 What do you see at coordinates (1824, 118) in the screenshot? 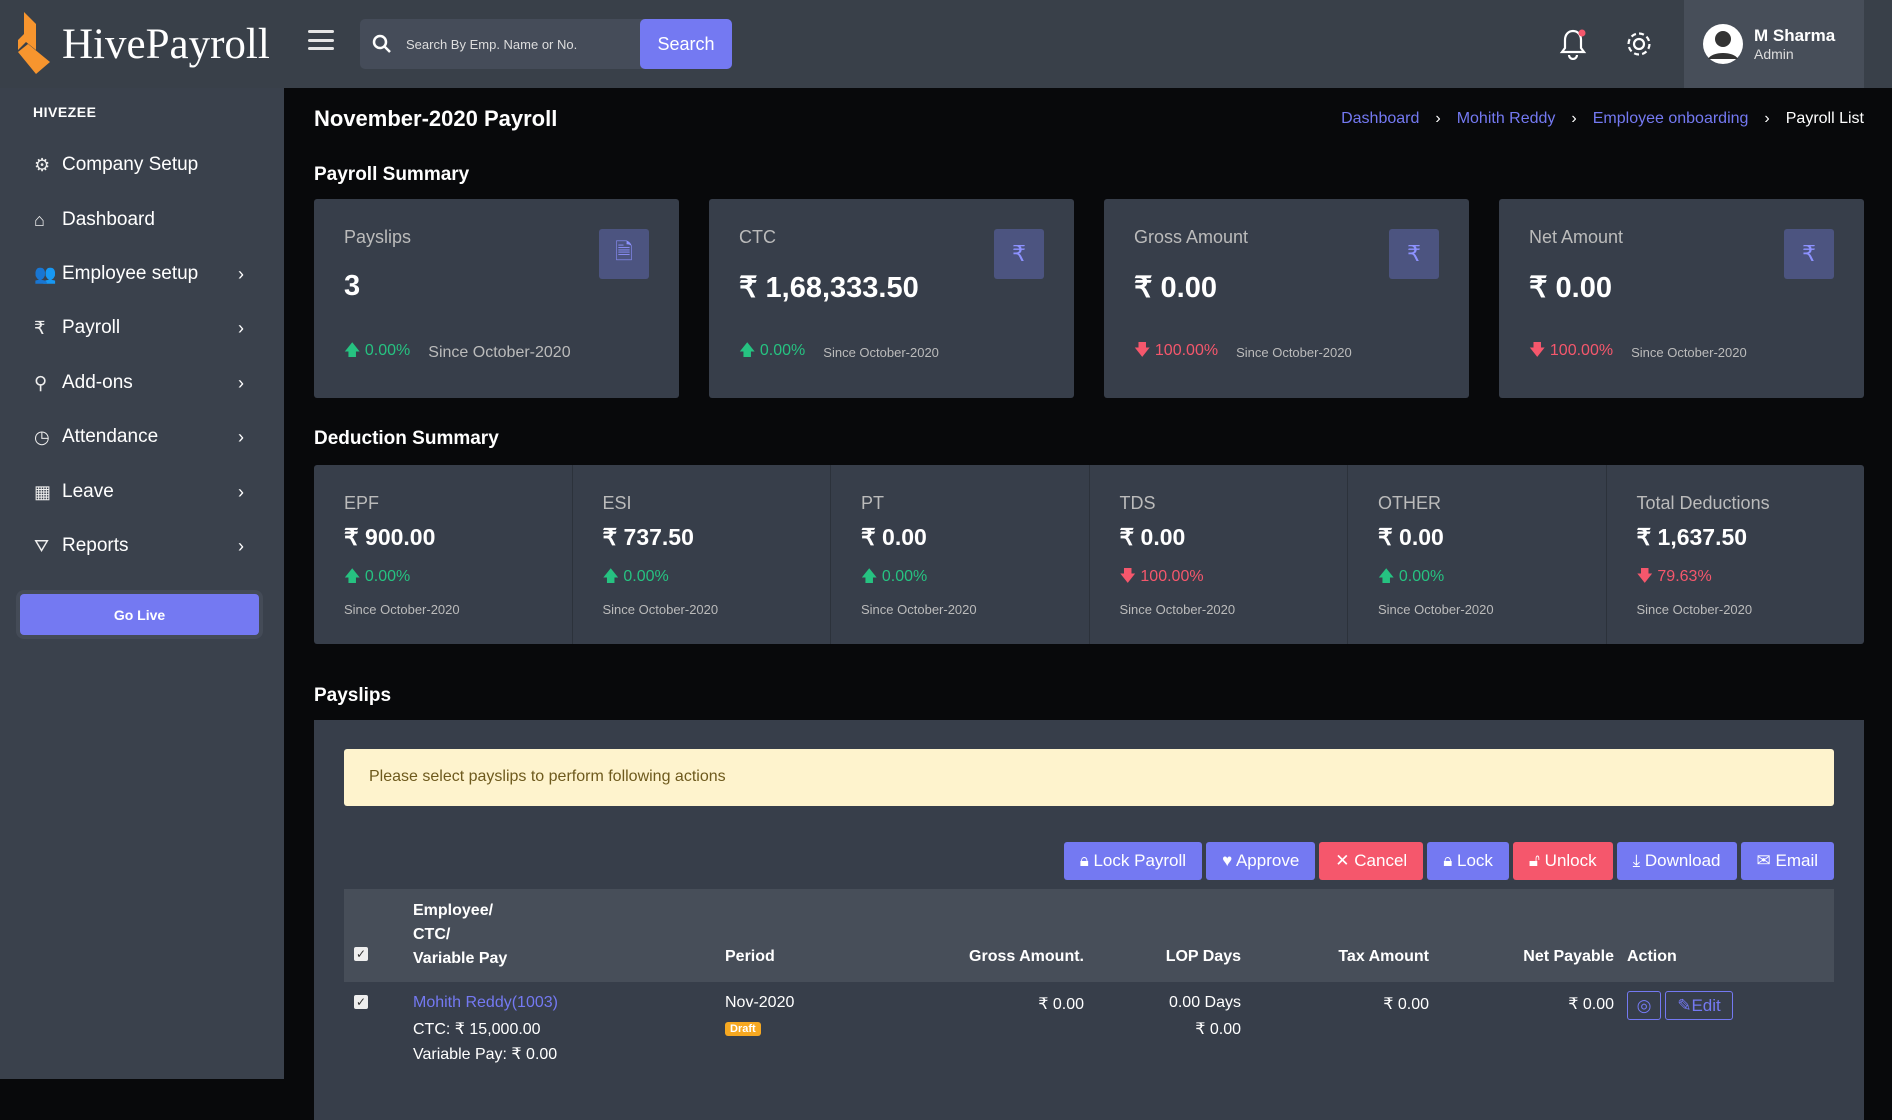
I see `breadcrumb-current: Payroll List` at bounding box center [1824, 118].